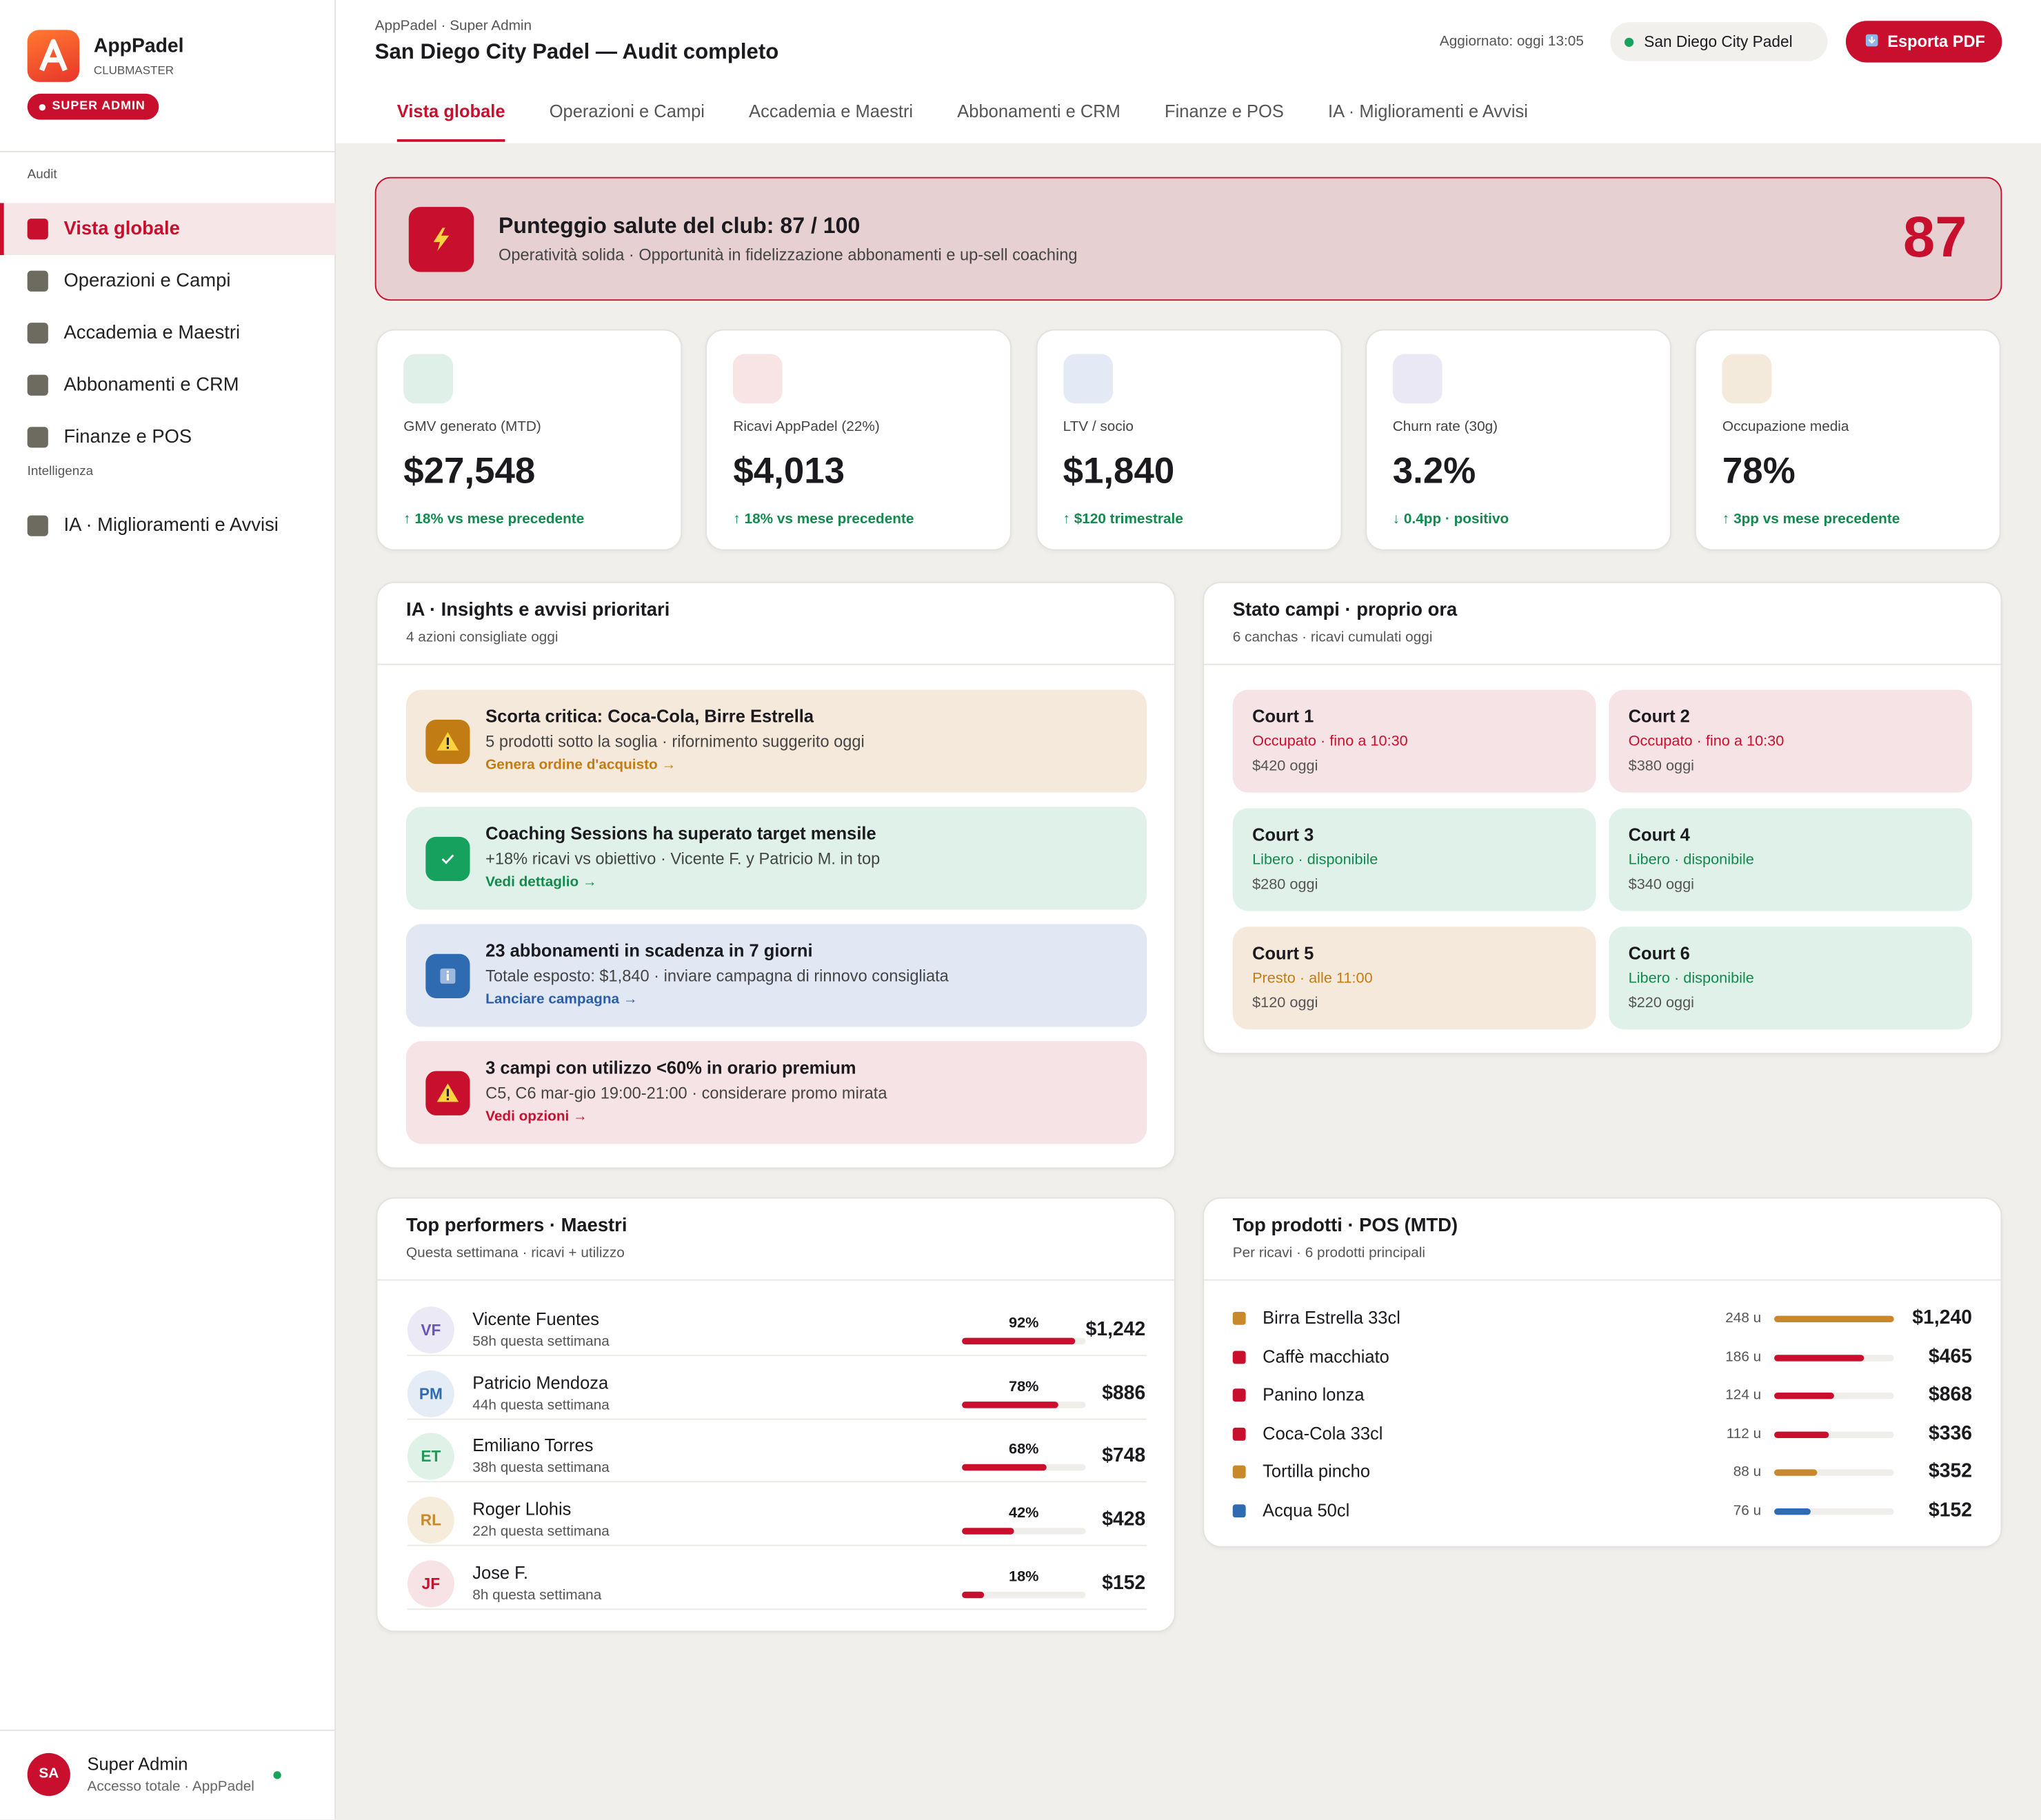 The width and height of the screenshot is (2041, 1820). I want to click on tab: IA · Miglioramenti e Avvisi, so click(1428, 111).